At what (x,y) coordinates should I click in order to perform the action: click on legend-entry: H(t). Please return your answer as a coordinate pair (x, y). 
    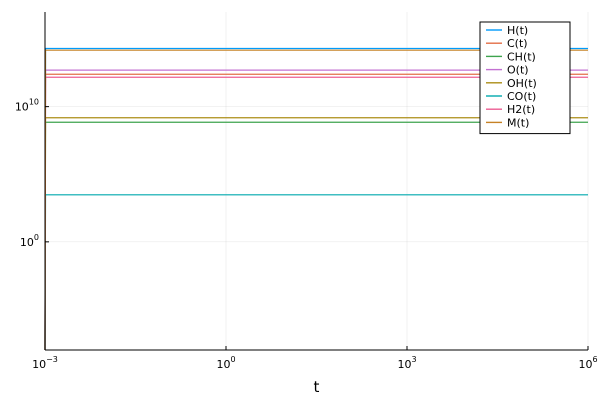
    Looking at the image, I should click on (517, 30).